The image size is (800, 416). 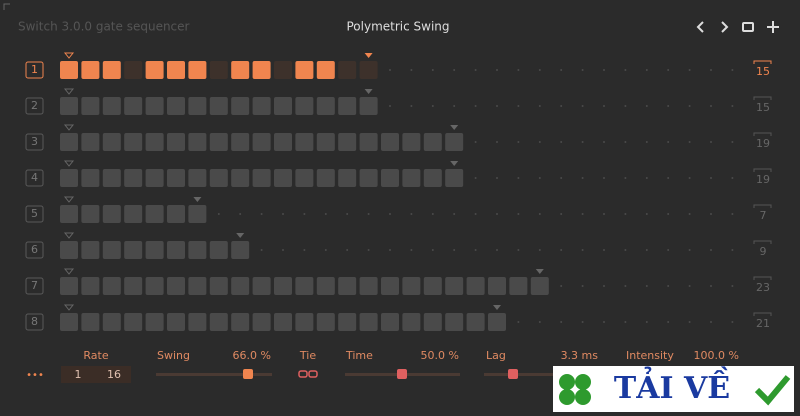 I want to click on lag-knob, so click(x=513, y=374).